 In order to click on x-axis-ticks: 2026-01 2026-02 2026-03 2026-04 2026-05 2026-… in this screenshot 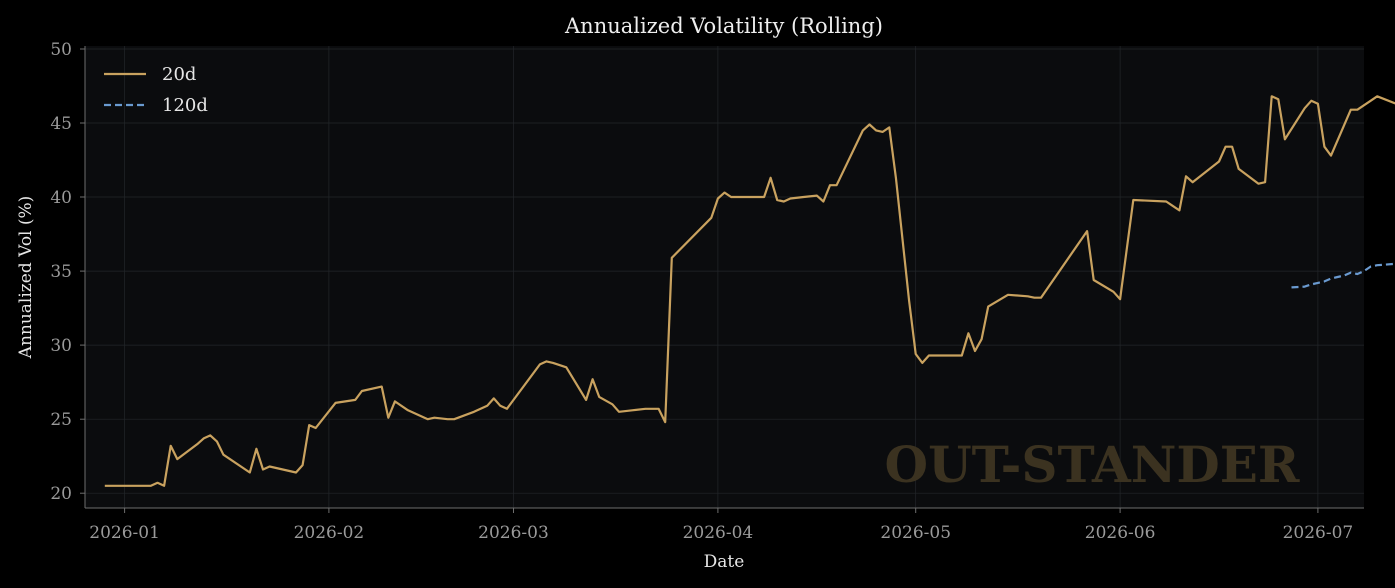, I will do `click(721, 525)`.